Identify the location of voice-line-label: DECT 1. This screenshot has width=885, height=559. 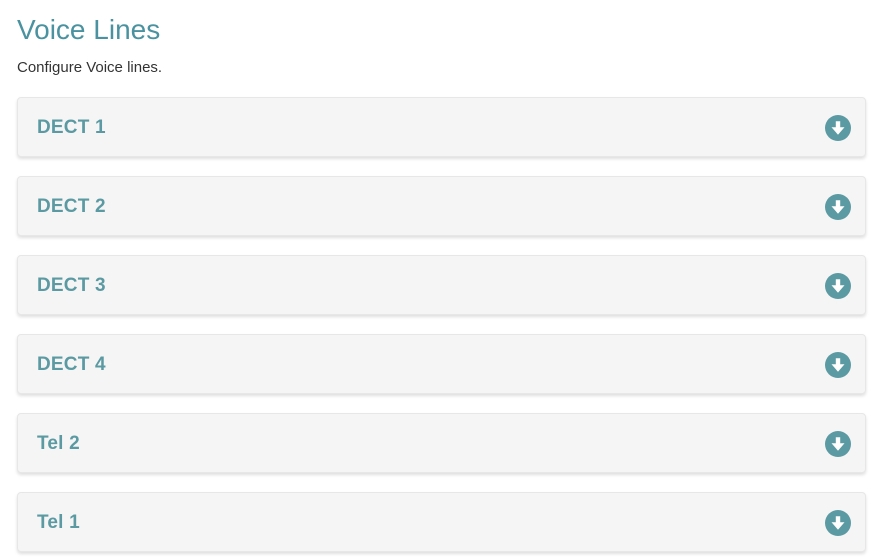
(71, 128).